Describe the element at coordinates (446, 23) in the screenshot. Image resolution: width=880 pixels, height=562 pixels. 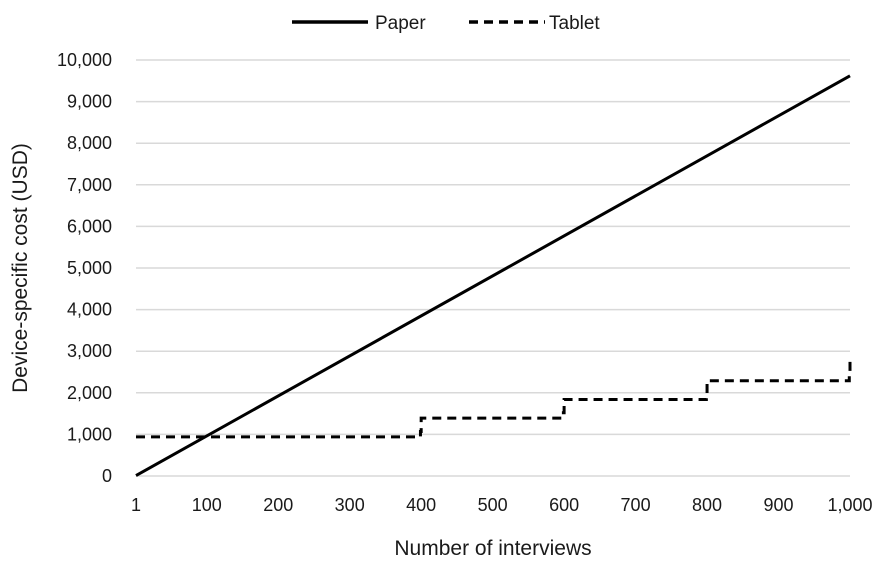
I see `legend: Paper Tablet` at that location.